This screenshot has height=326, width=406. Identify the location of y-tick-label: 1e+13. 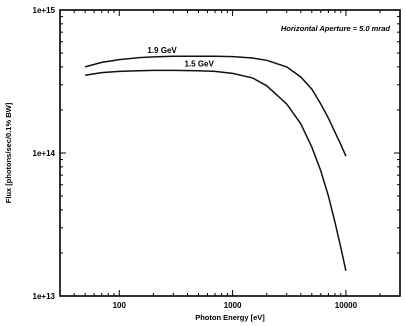
(44, 296).